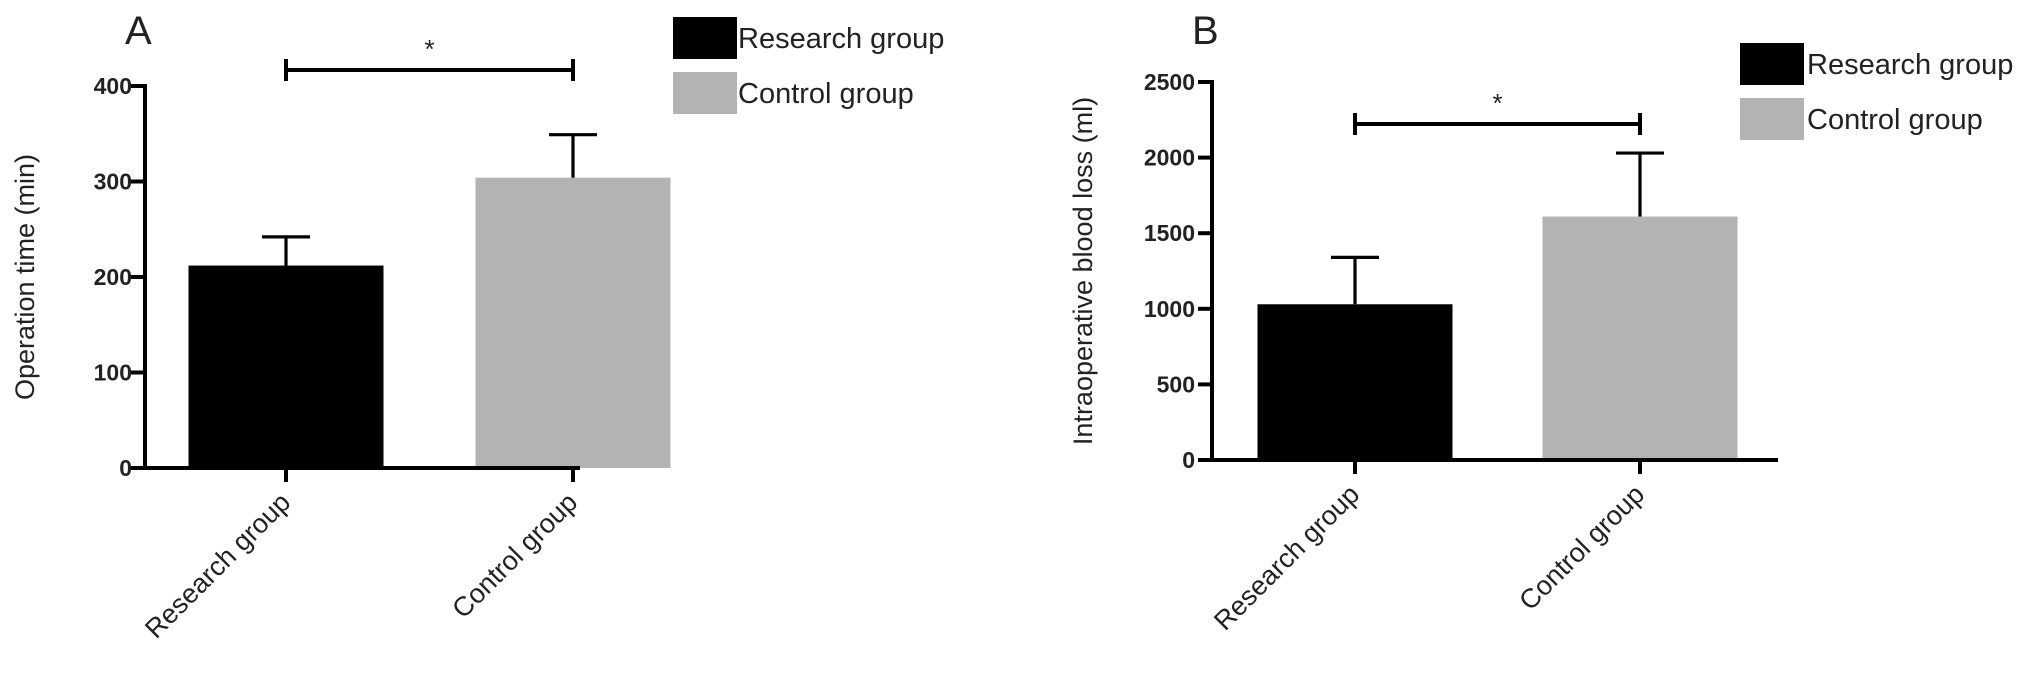 The height and width of the screenshot is (675, 2031). What do you see at coordinates (113, 86) in the screenshot?
I see `y-tick-label: 400` at bounding box center [113, 86].